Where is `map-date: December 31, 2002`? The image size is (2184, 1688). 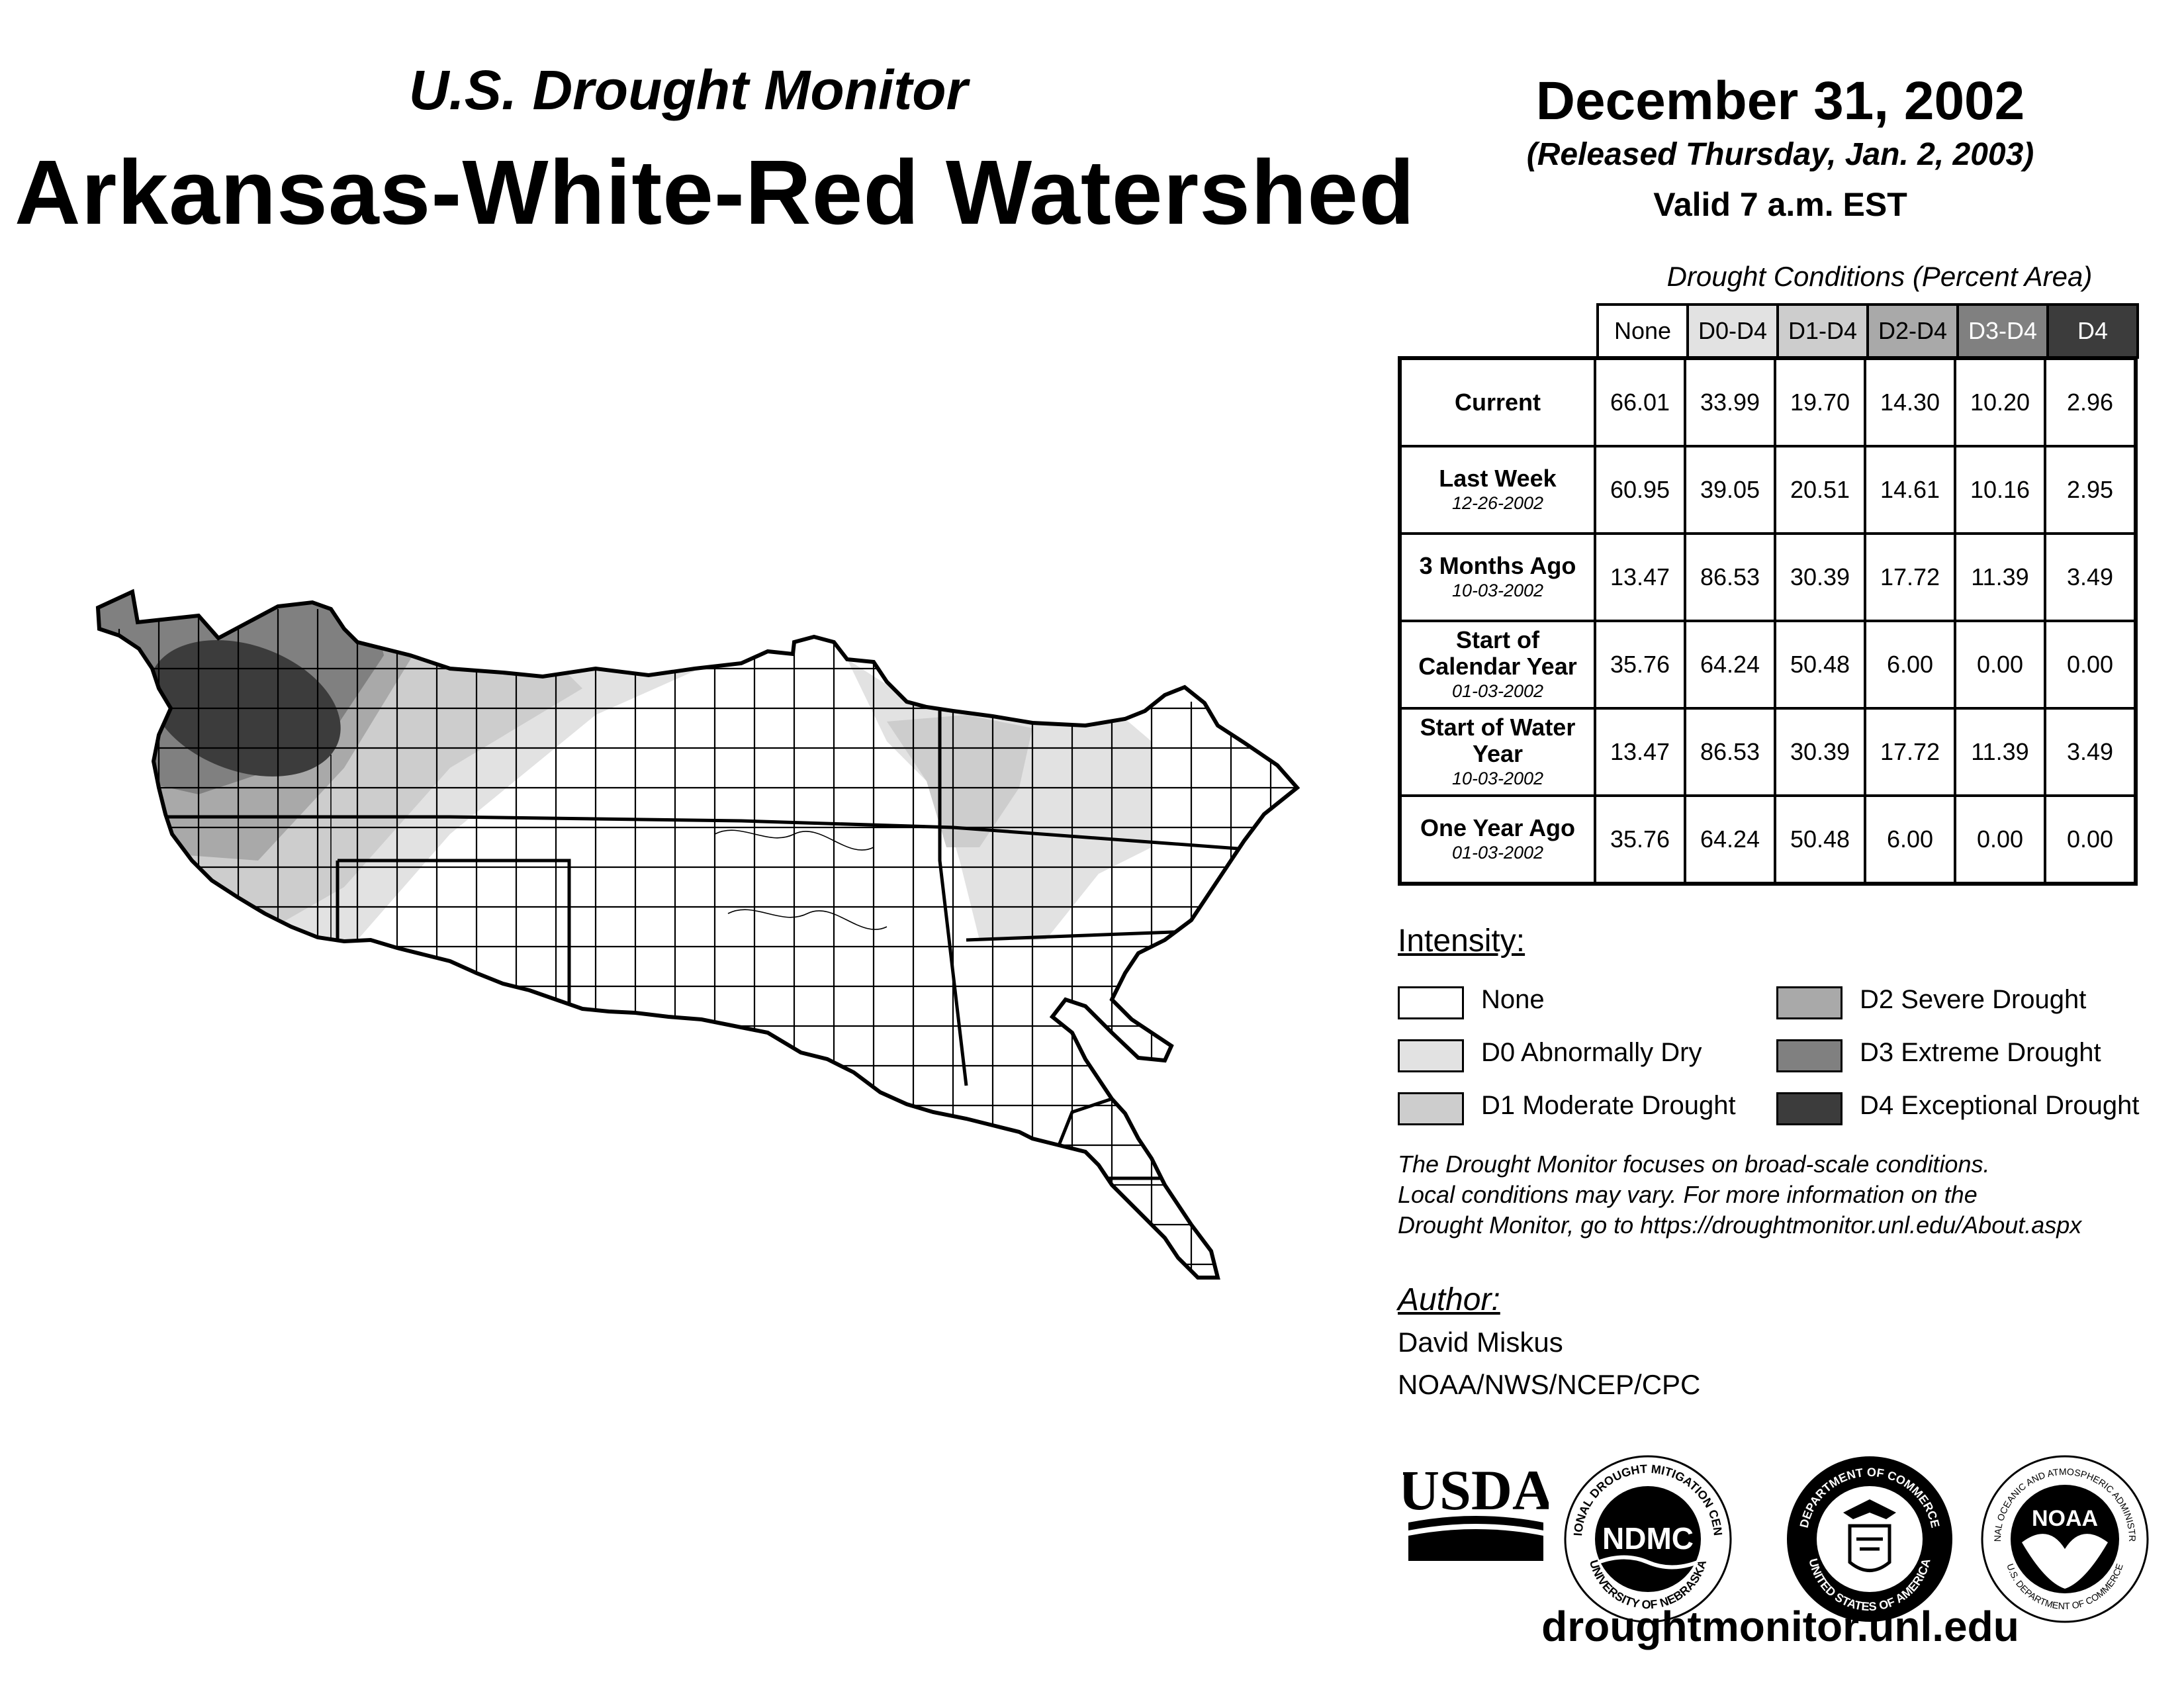 map-date: December 31, 2002 is located at coordinates (1780, 101).